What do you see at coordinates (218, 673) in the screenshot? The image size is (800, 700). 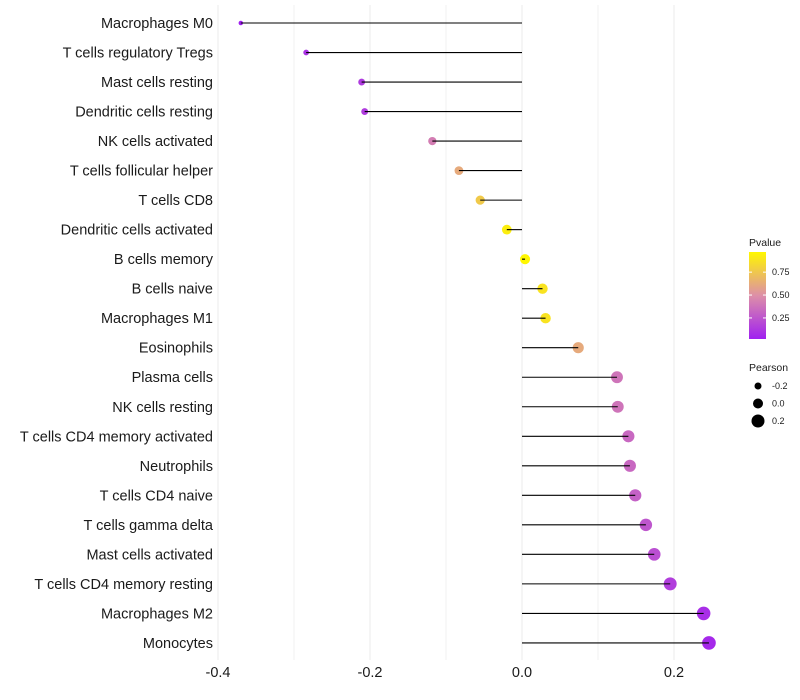 I see `x-tick-label: -0.4` at bounding box center [218, 673].